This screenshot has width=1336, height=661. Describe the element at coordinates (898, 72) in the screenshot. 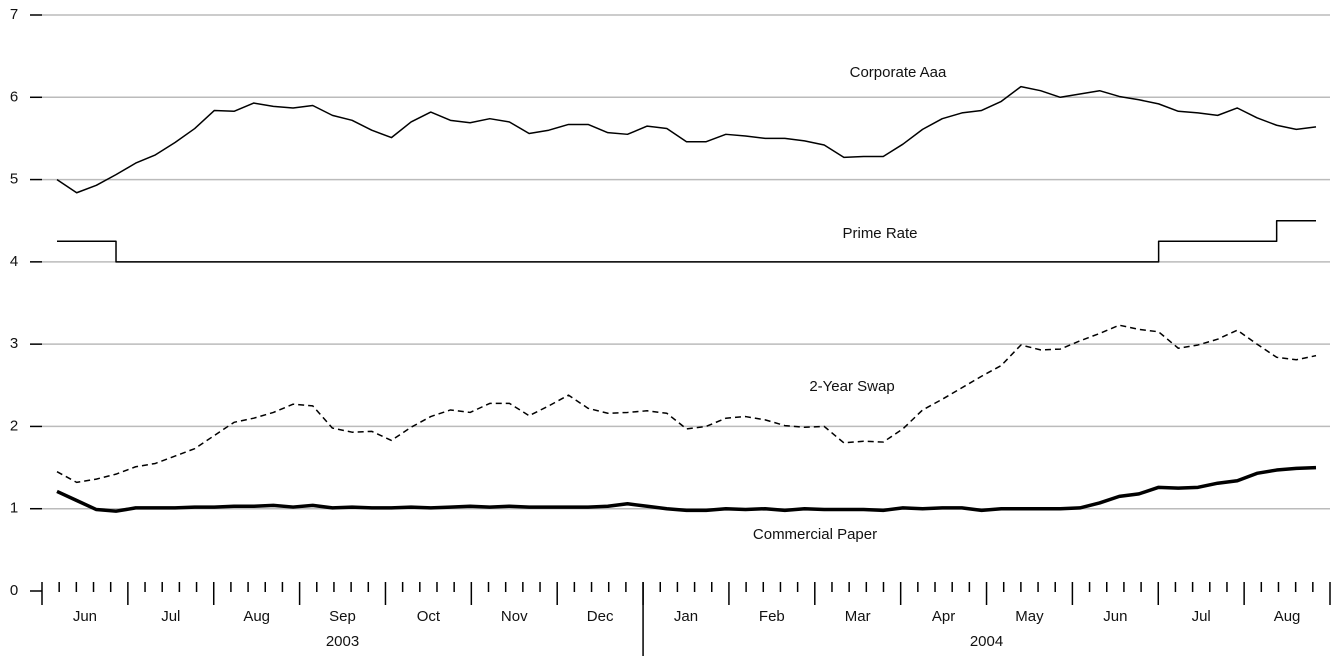

I see `series-label: Corporate Aaa` at that location.